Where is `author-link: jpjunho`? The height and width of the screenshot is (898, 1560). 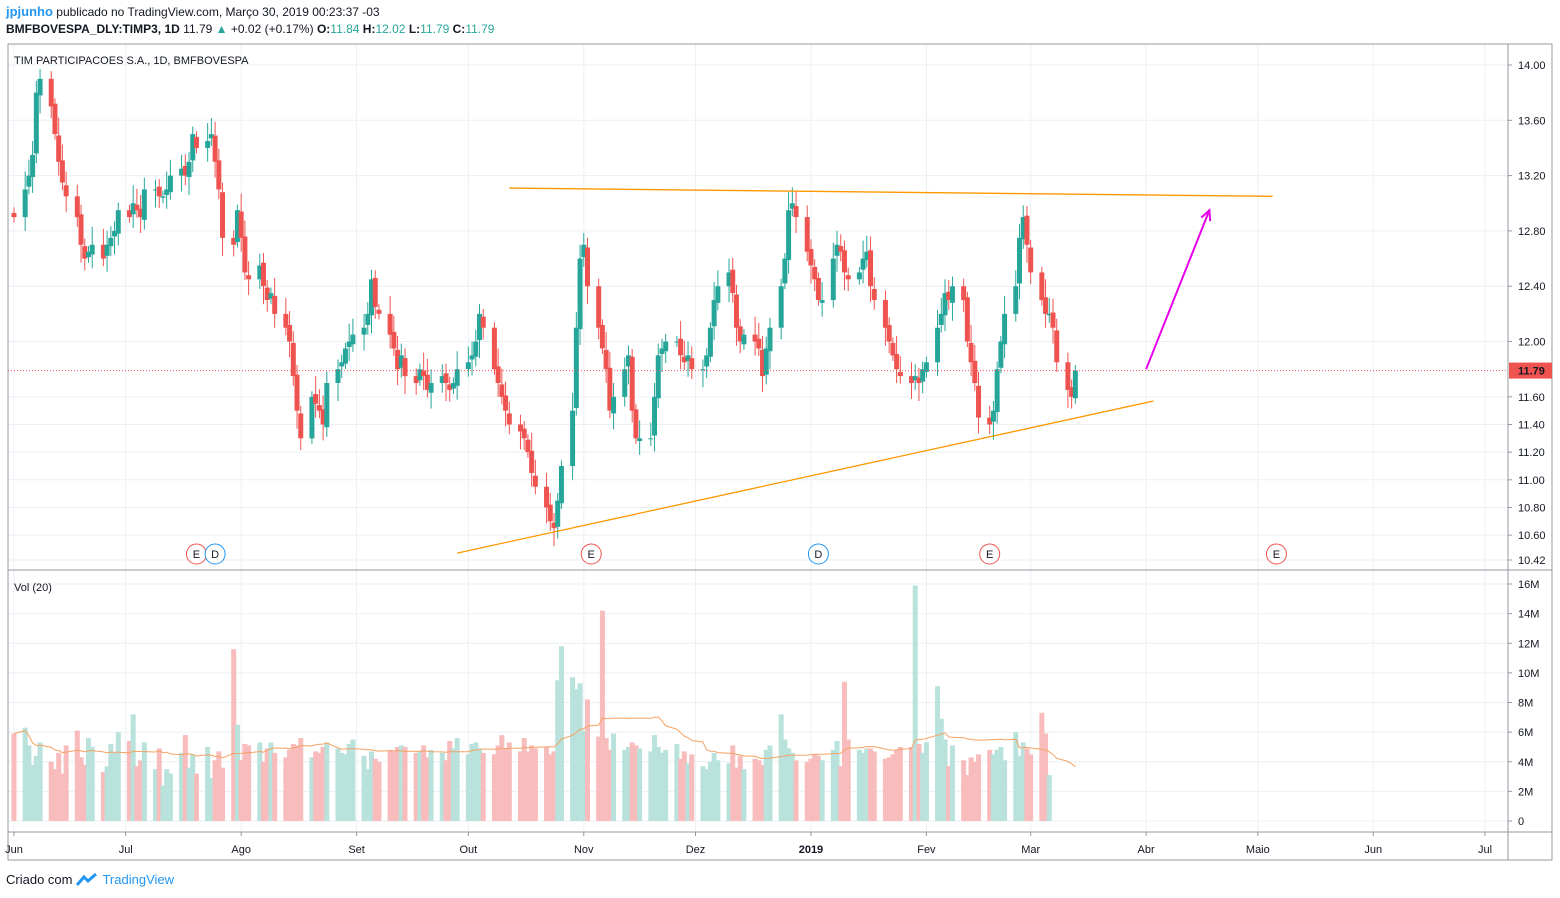 author-link: jpjunho is located at coordinates (29, 11).